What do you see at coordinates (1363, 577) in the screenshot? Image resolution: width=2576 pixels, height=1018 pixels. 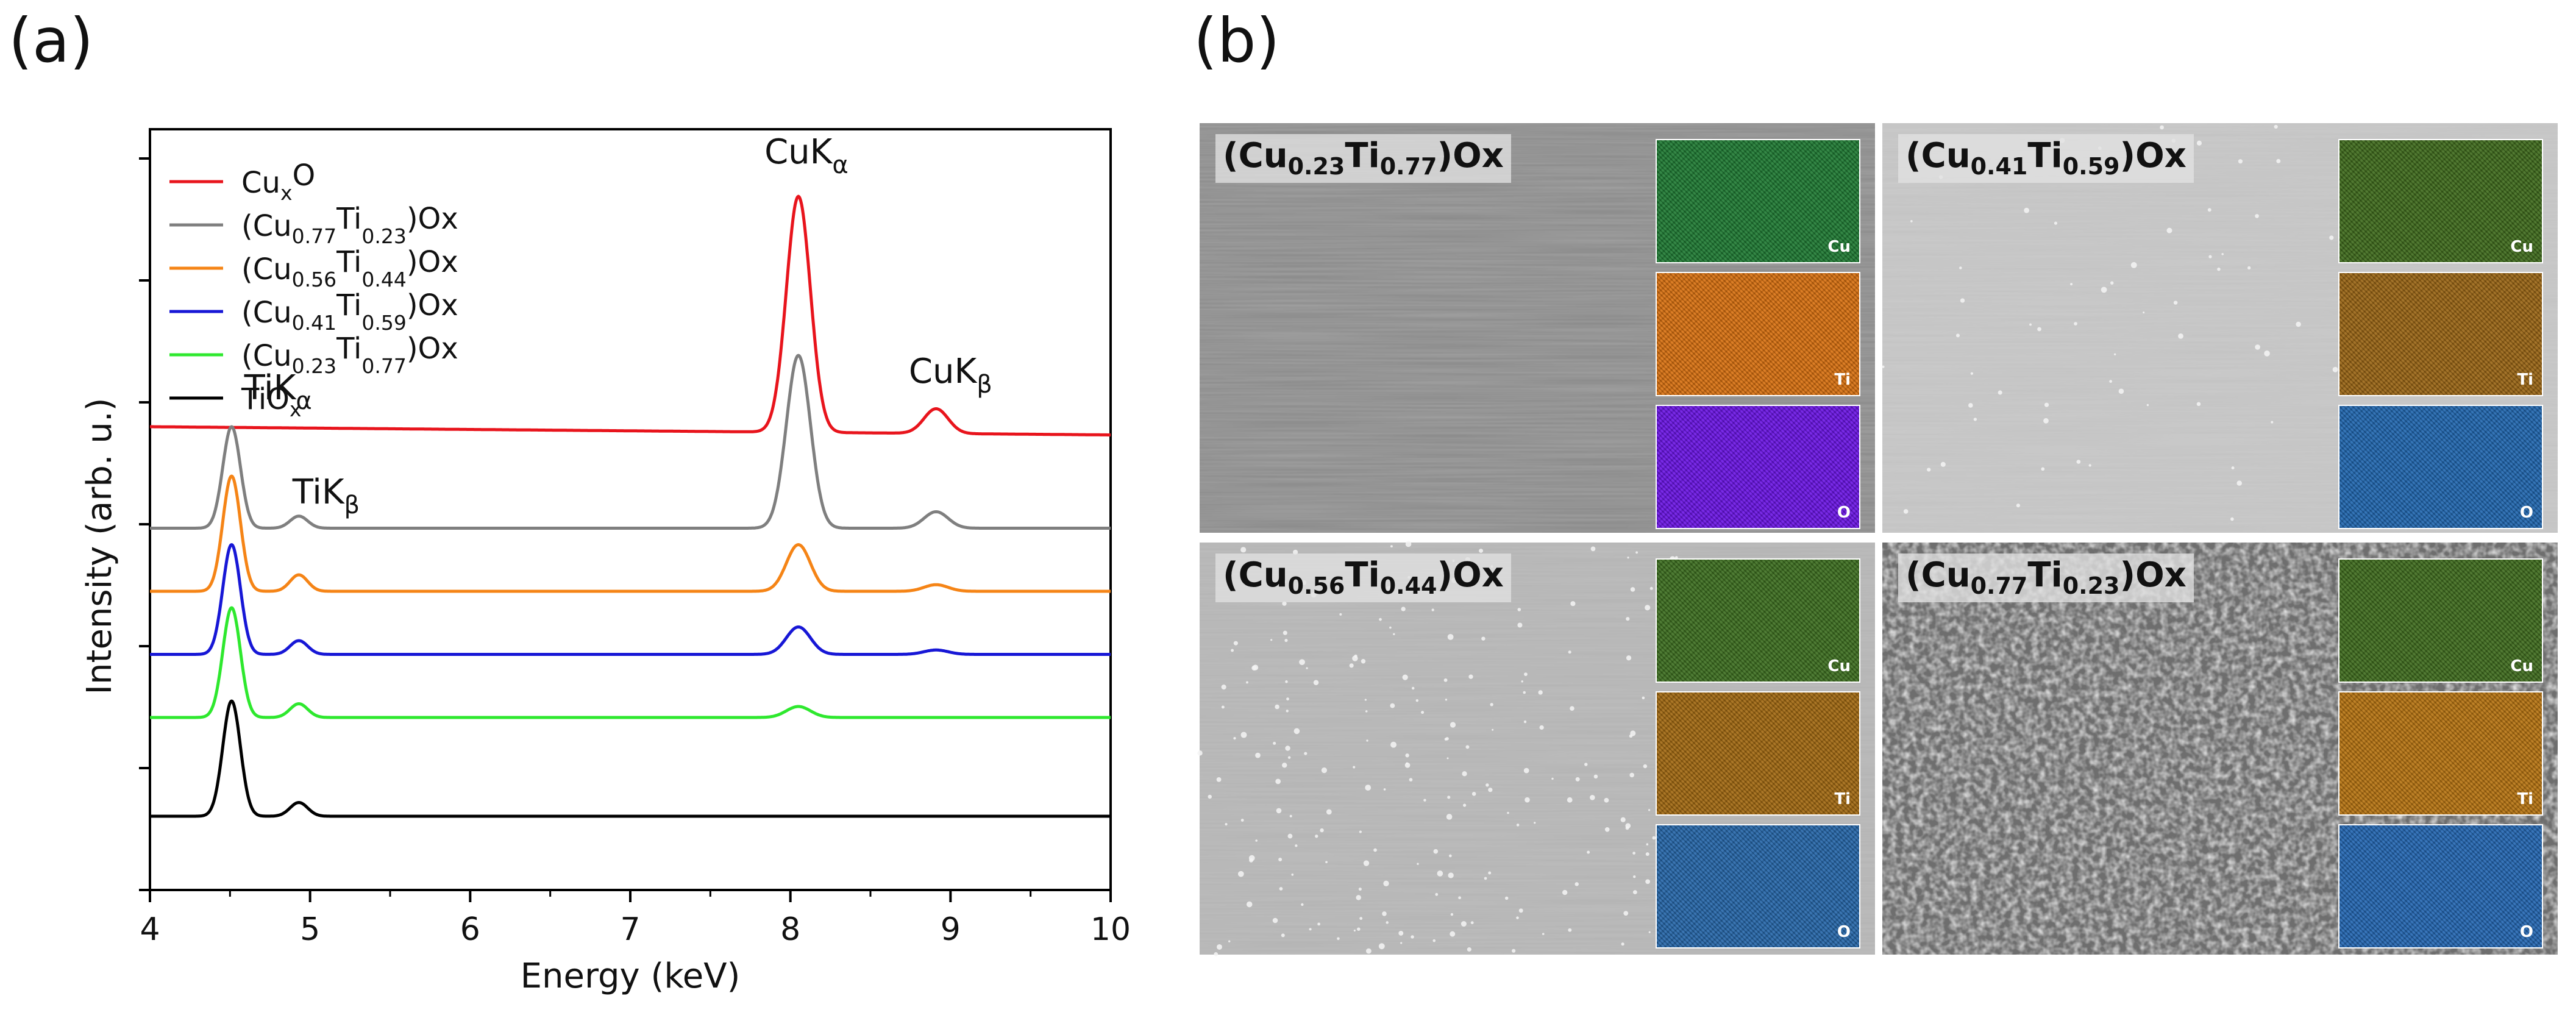 I see `sem-tile-label: (Cu0.56Ti0.44)Ox` at bounding box center [1363, 577].